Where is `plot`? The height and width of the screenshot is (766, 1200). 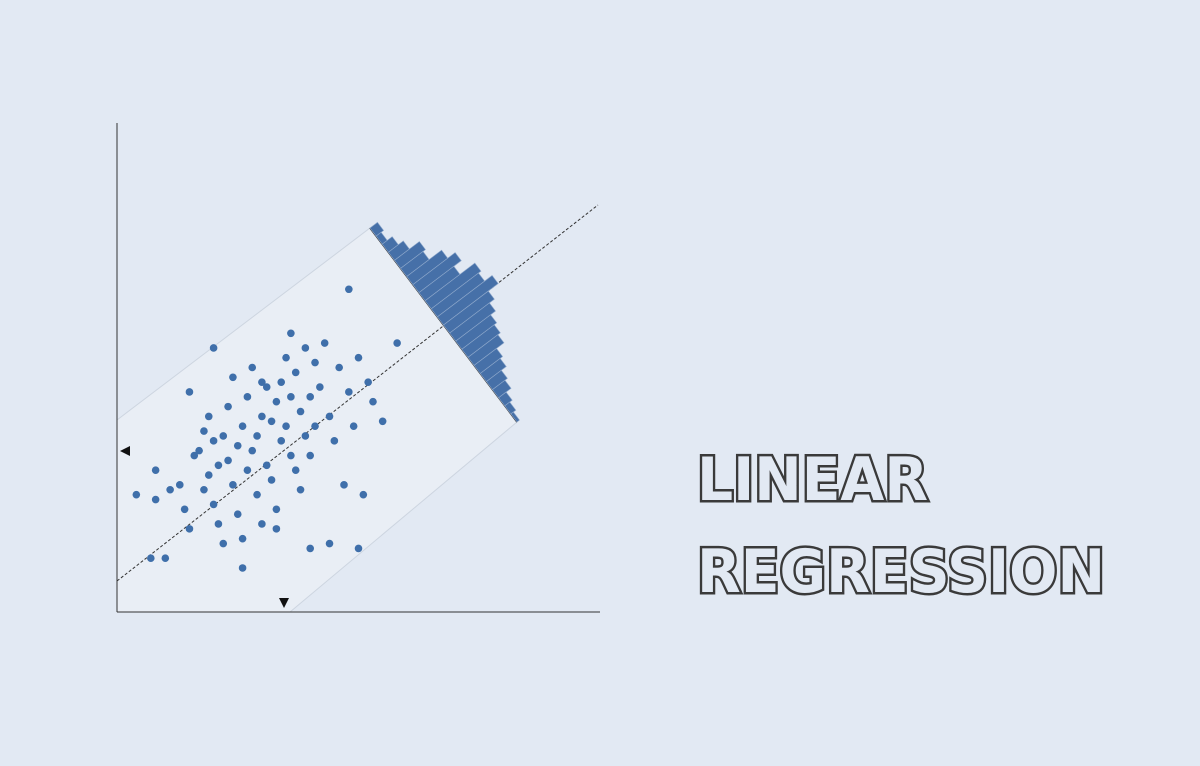
plot is located at coordinates (326, 396).